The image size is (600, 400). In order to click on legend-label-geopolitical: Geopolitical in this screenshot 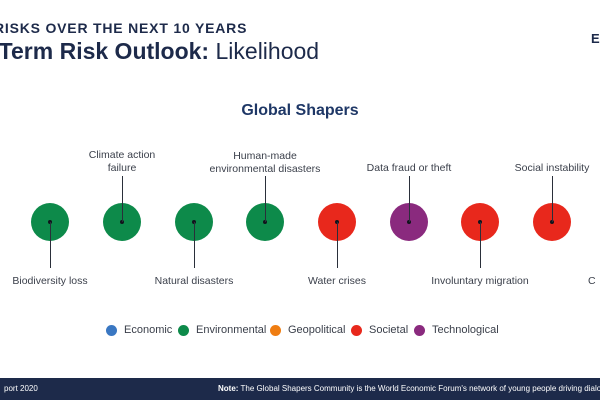, I will do `click(317, 330)`.